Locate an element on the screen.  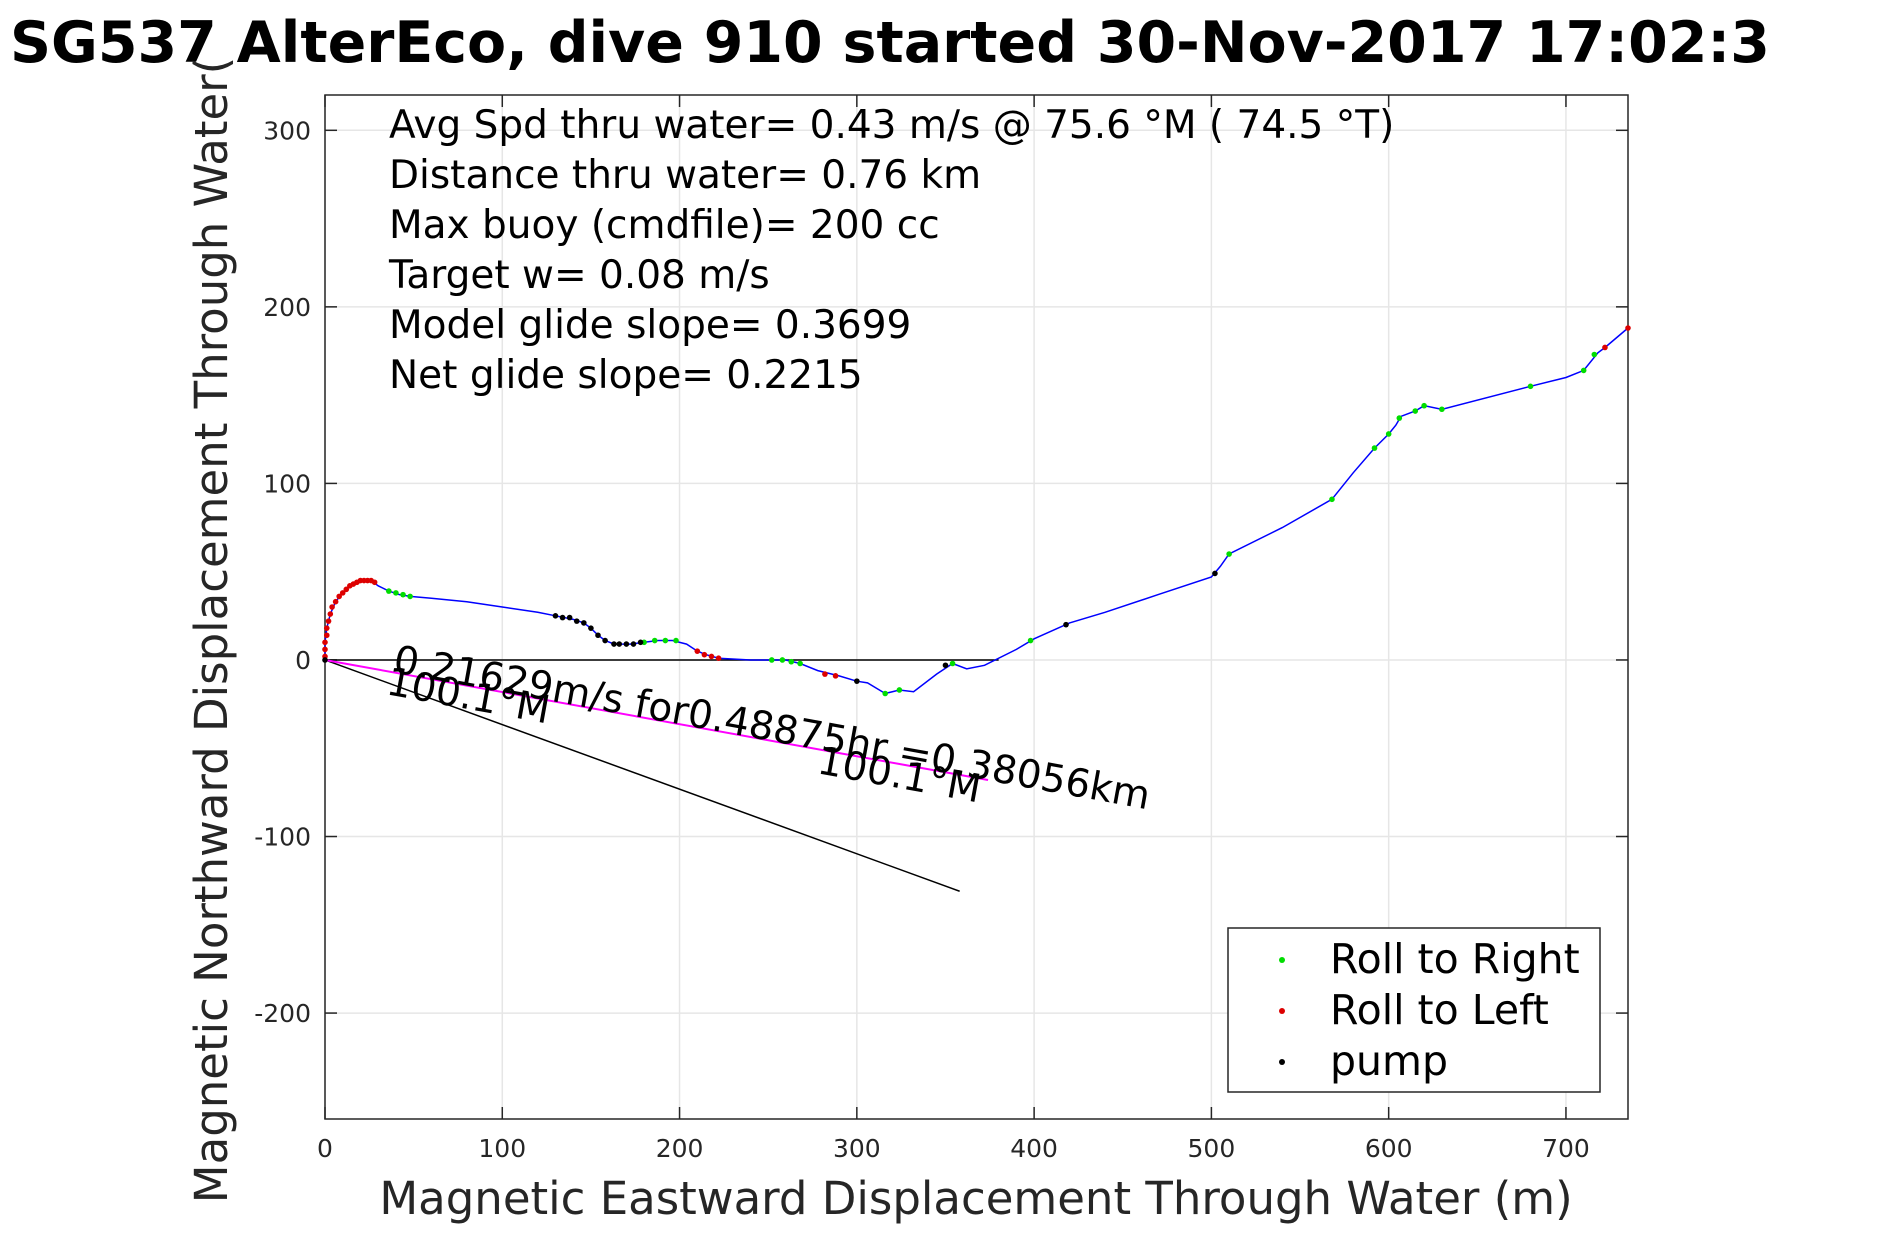
x-tick-label: 0 is located at coordinates (325, 1148).